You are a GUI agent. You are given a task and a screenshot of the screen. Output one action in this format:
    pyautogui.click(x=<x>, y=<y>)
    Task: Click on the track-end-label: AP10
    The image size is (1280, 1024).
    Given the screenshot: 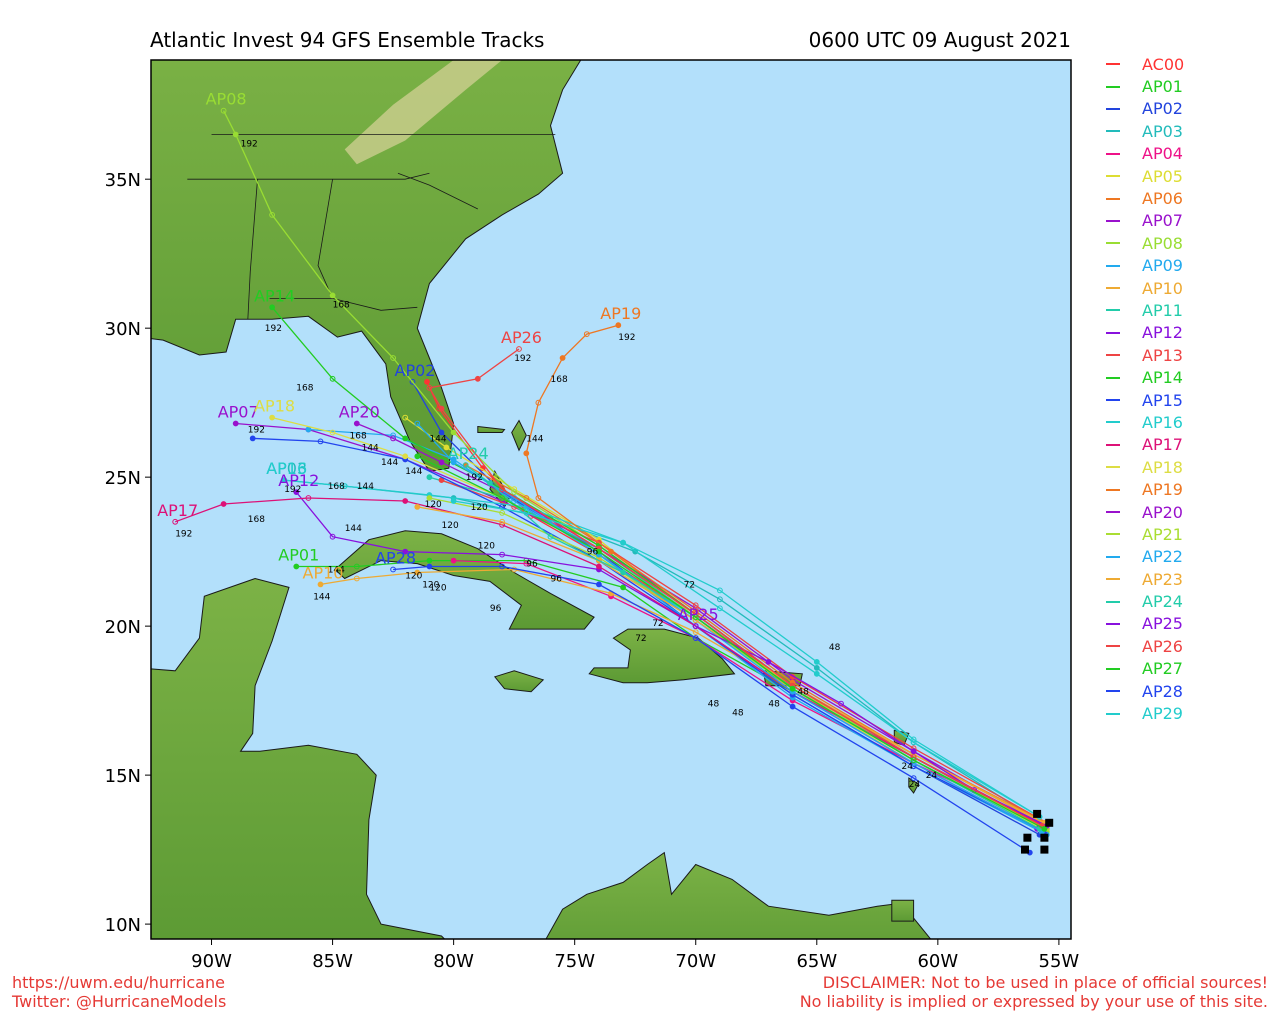 What is the action you would take?
    pyautogui.click(x=323, y=572)
    